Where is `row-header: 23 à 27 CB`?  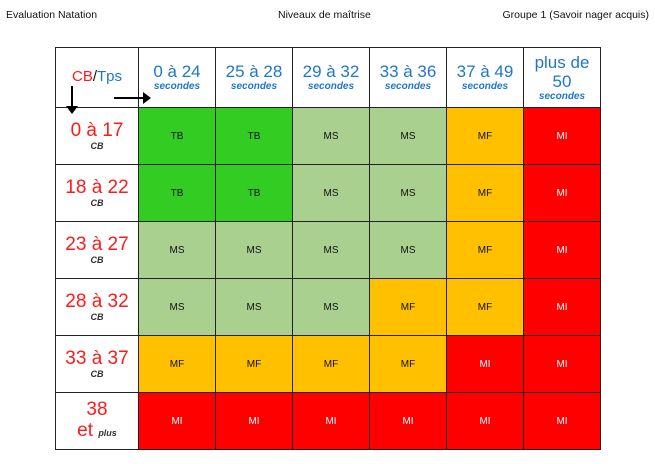
row-header: 23 à 27 CB is located at coordinates (97, 250).